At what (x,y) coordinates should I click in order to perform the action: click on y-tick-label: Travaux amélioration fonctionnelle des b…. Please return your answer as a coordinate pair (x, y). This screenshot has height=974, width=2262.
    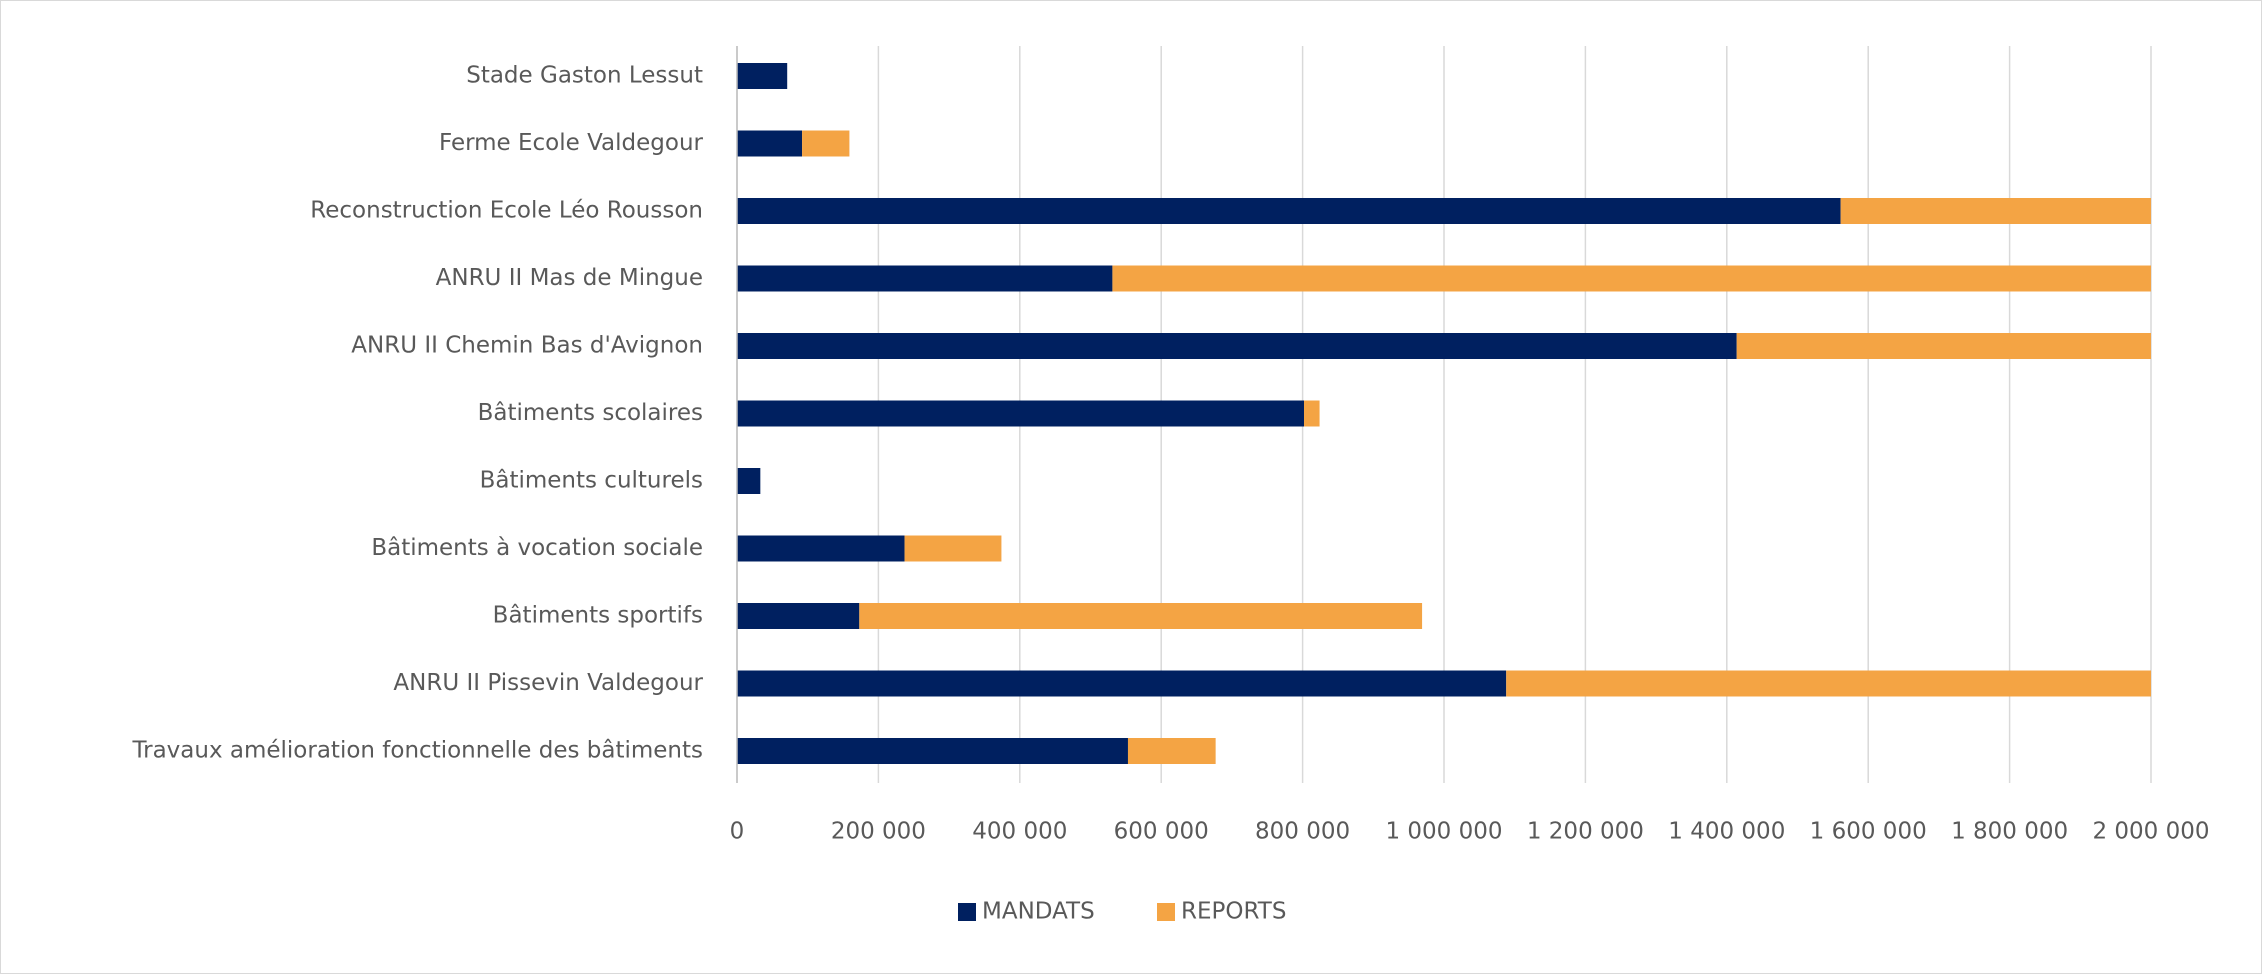
    Looking at the image, I should click on (417, 751).